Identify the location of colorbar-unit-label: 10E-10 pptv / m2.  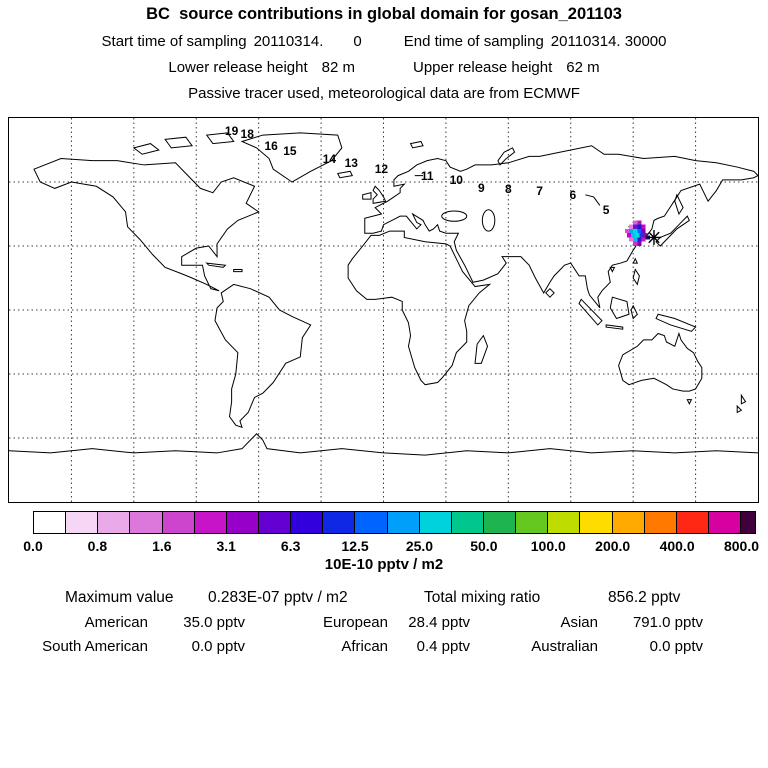
(384, 564).